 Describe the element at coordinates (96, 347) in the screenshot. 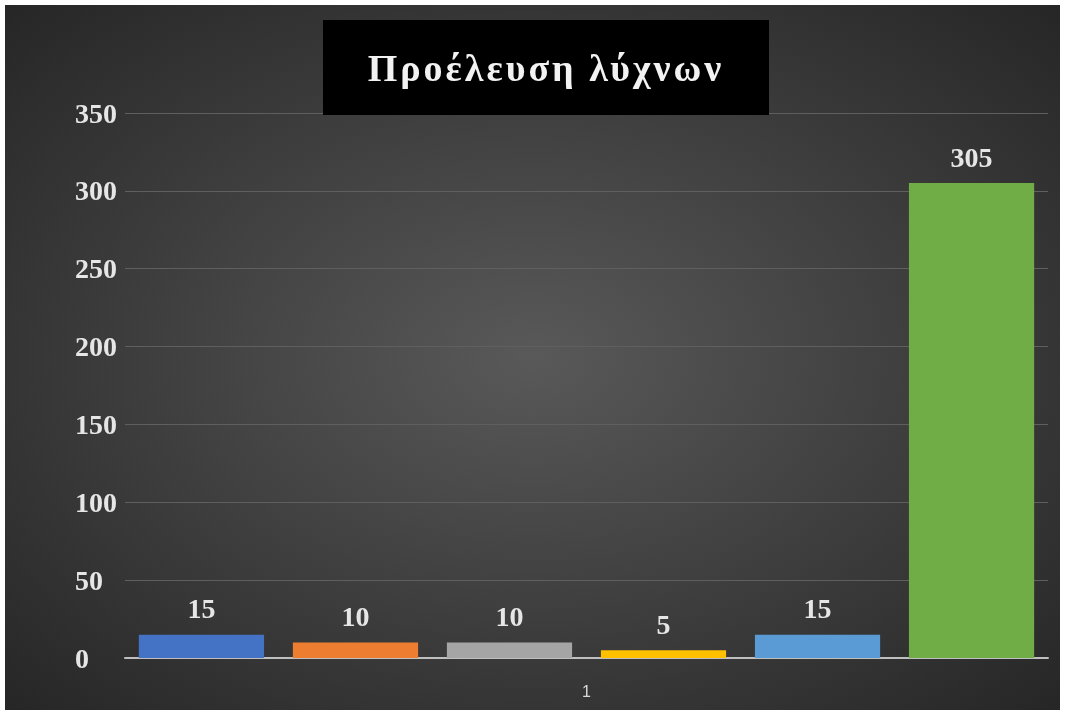

I see `y-tick-label: 200` at that location.